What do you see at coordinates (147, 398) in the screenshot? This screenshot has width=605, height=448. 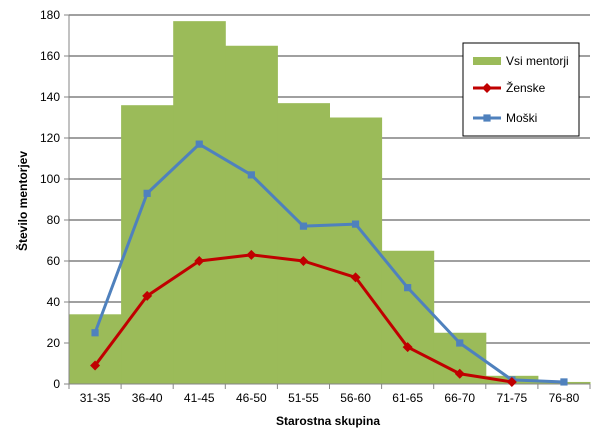 I see `x-tick-label: 36-40` at bounding box center [147, 398].